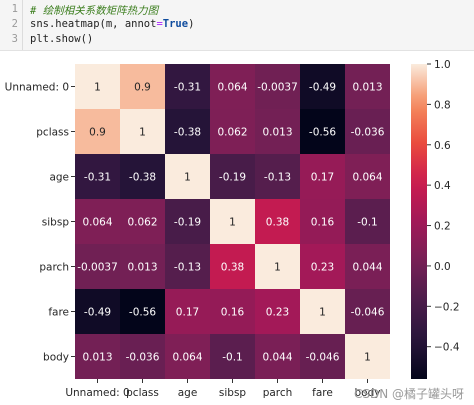 This screenshot has height=405, width=474. What do you see at coordinates (142, 393) in the screenshot?
I see `x-tick-label: pclass` at bounding box center [142, 393].